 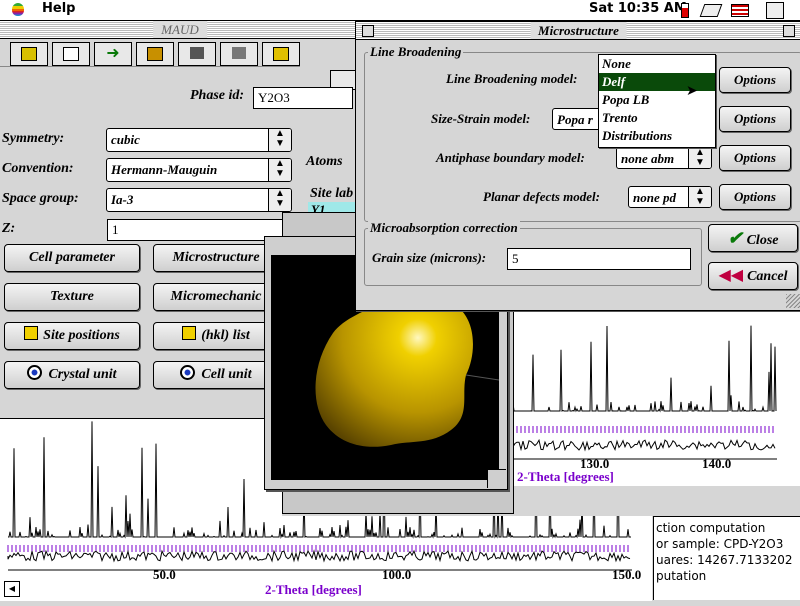 I want to click on crystal-unit-label: Crystal unit, so click(x=82, y=374).